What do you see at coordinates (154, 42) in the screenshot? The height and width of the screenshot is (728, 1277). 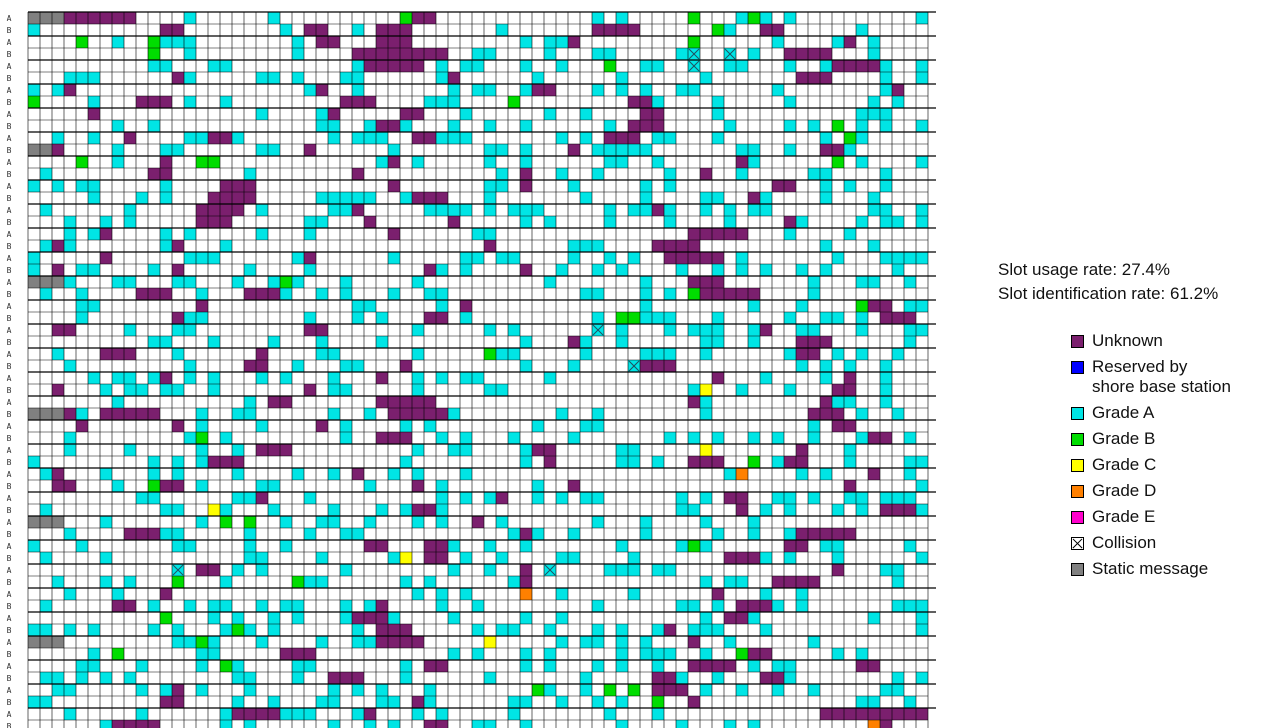 I see `cell-grade-b` at bounding box center [154, 42].